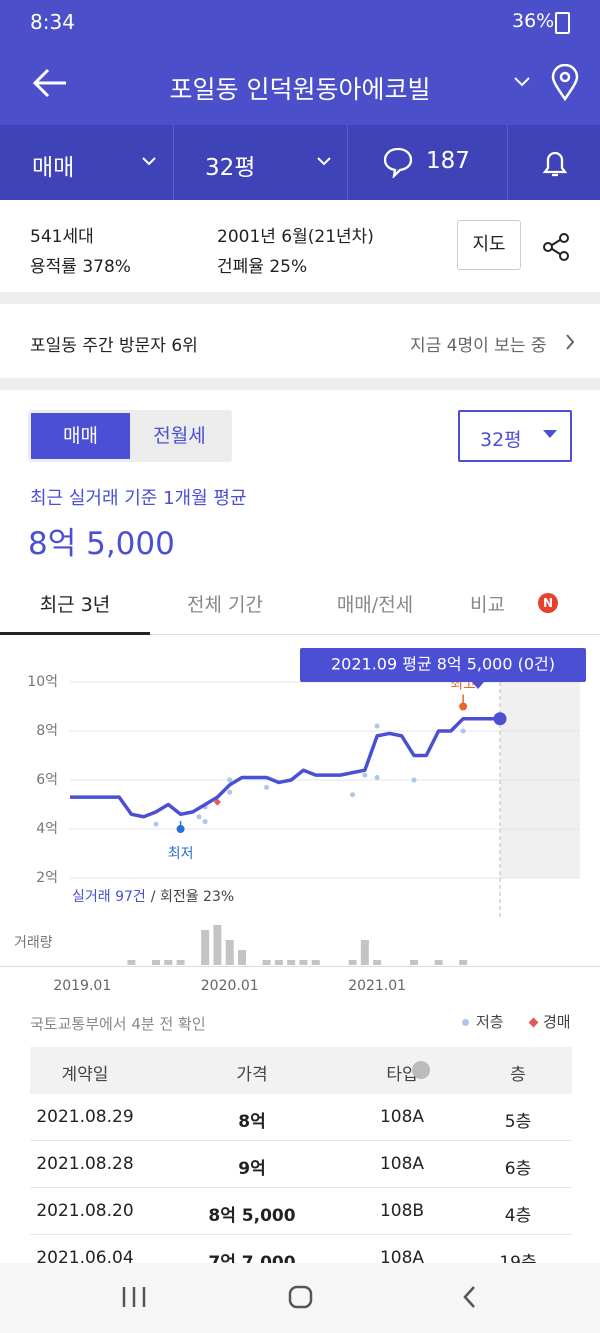 The image size is (600, 1333). What do you see at coordinates (53, 168) in the screenshot?
I see `deal-tab: 매매` at bounding box center [53, 168].